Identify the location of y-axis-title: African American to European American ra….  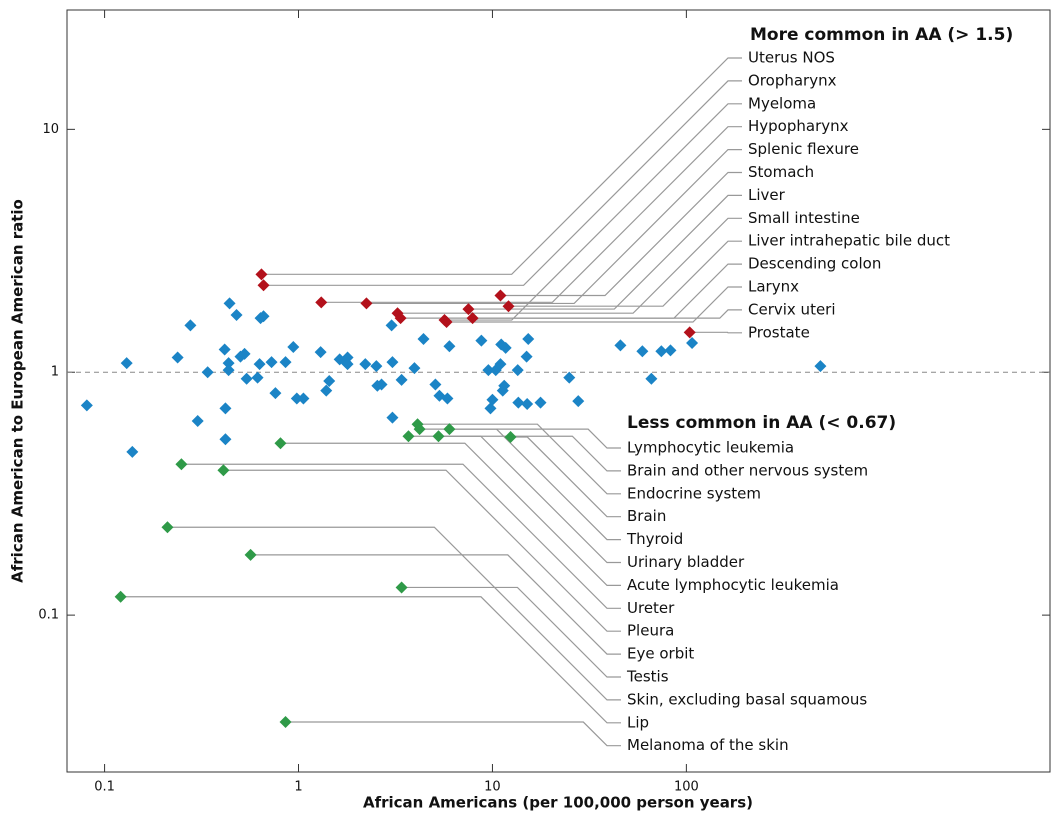
(18, 391).